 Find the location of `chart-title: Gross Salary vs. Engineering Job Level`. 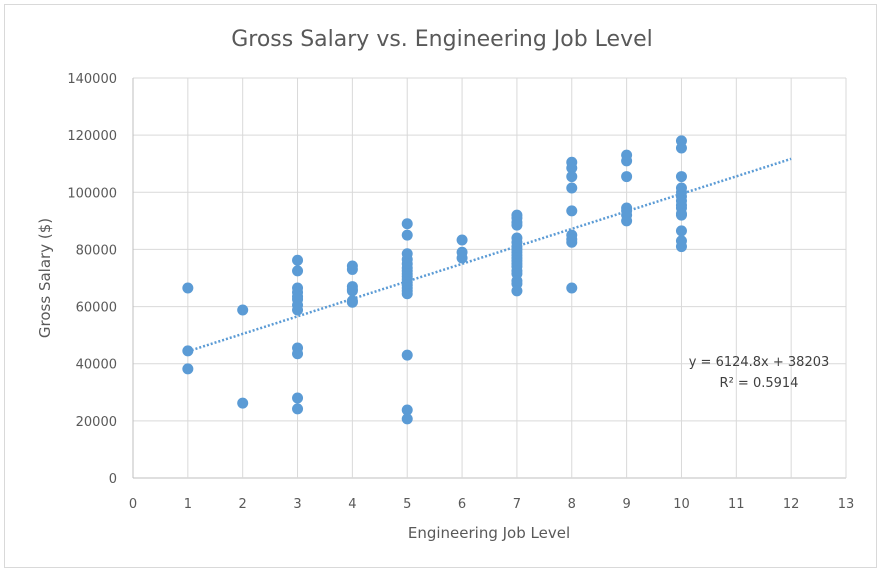

chart-title: Gross Salary vs. Engineering Job Level is located at coordinates (442, 39).